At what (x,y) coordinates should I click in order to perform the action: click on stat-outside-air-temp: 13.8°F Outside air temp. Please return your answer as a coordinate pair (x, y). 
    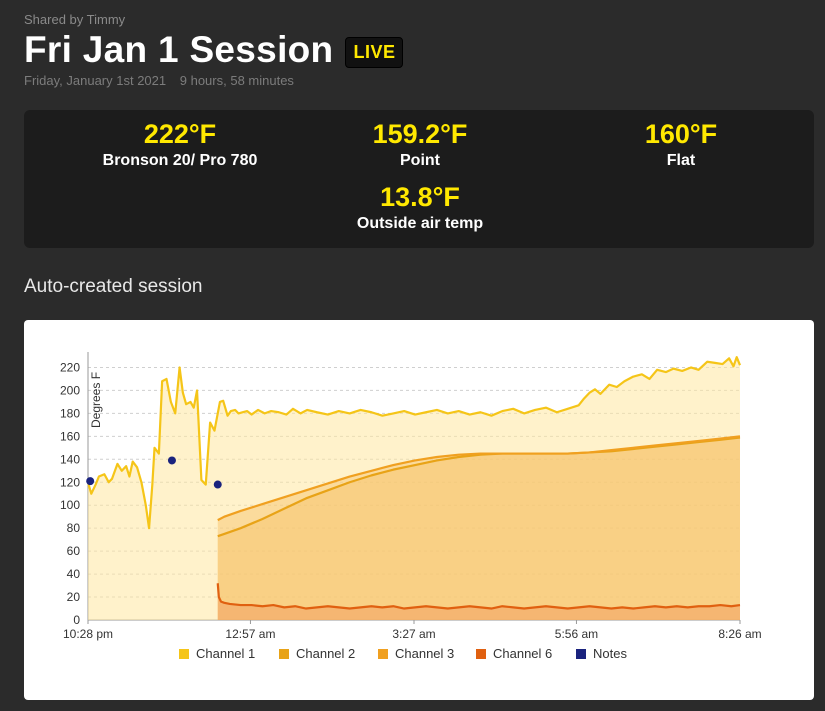
    Looking at the image, I should click on (420, 207).